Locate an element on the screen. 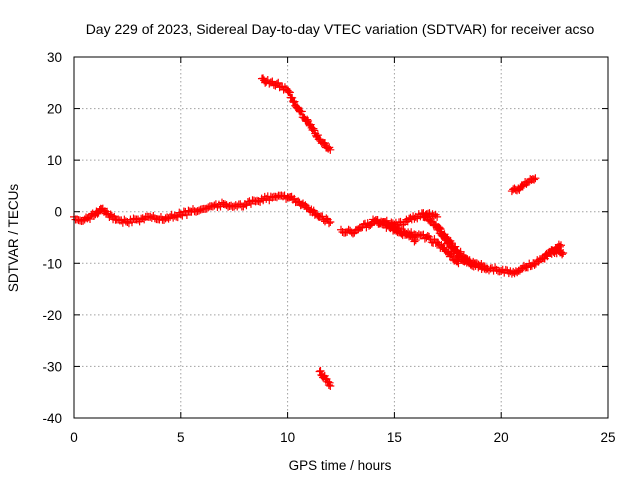 The height and width of the screenshot is (480, 640). series-track-14-20-lower is located at coordinates (416, 241).